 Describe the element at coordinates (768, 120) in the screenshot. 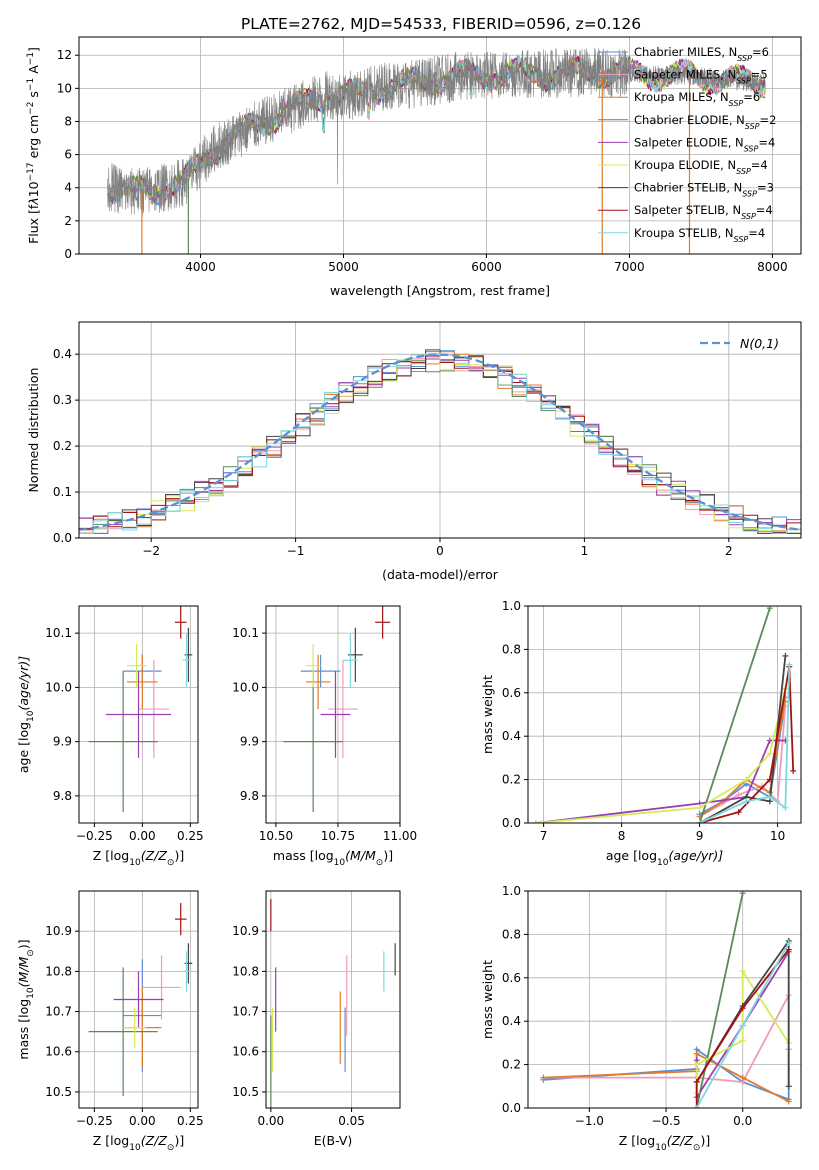

I see `legend-value: =2` at that location.